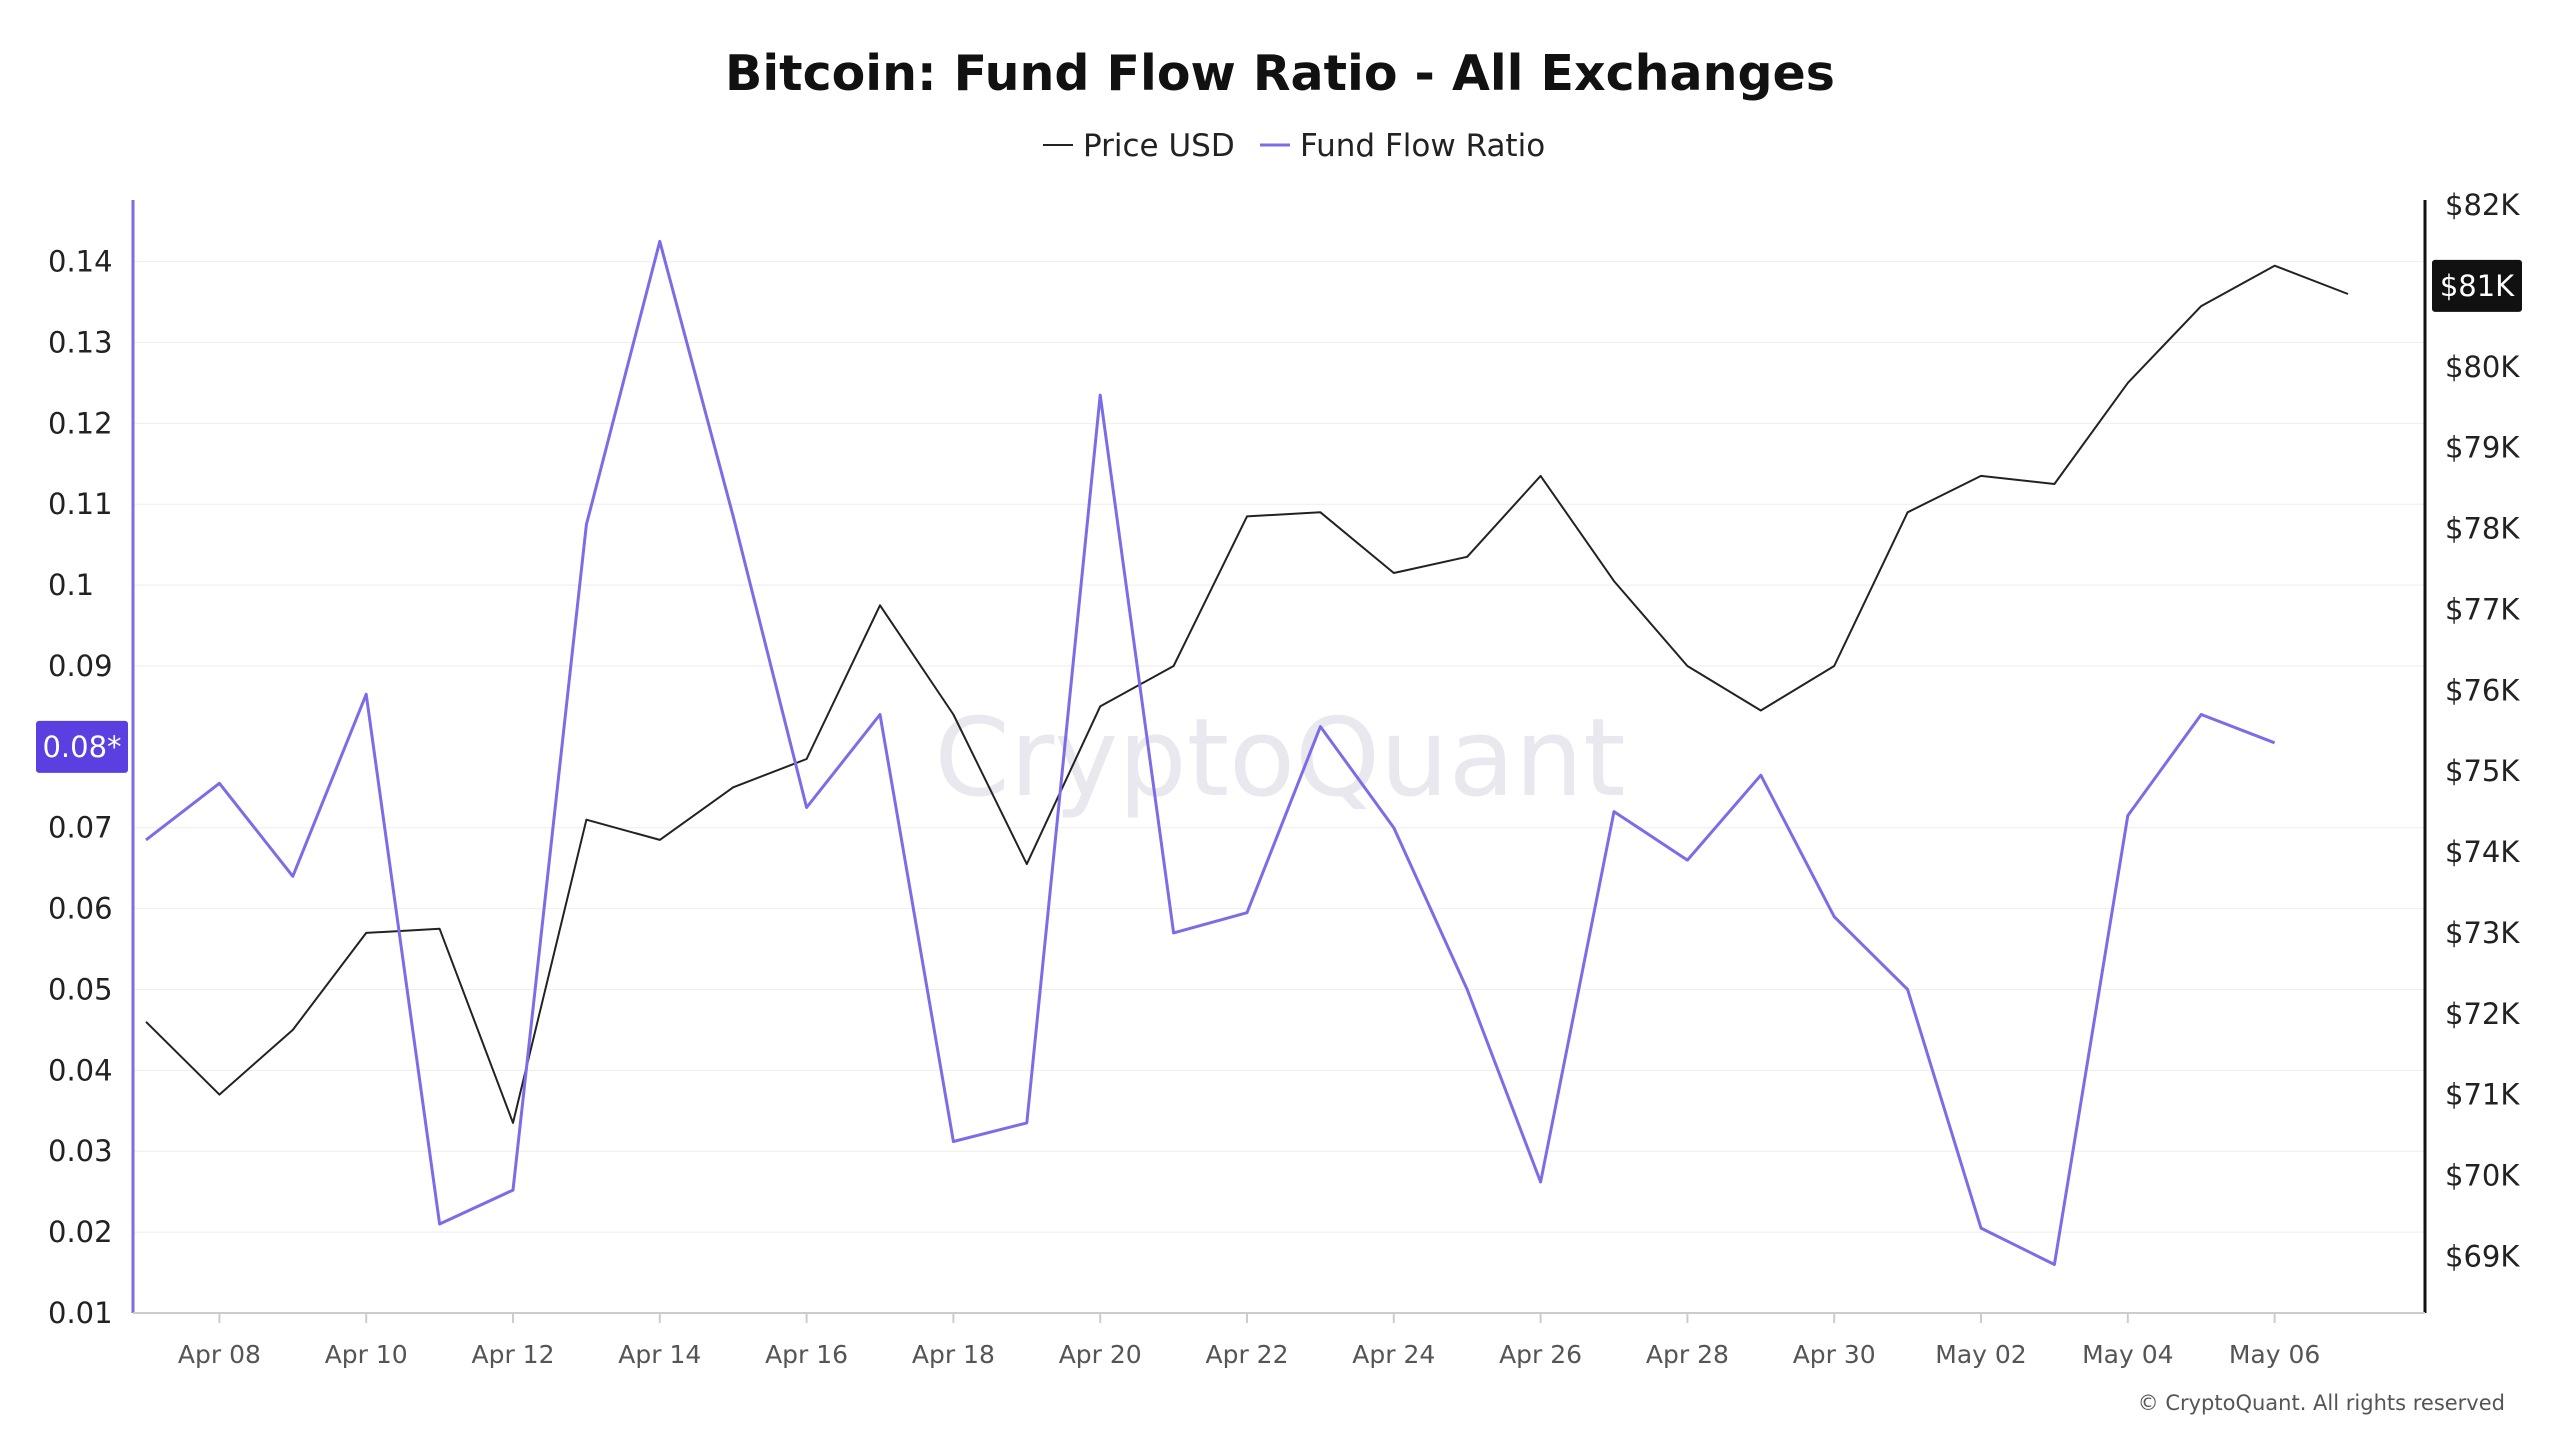  Describe the element at coordinates (2482, 1256) in the screenshot. I see `right-tick-label: $69K` at that location.